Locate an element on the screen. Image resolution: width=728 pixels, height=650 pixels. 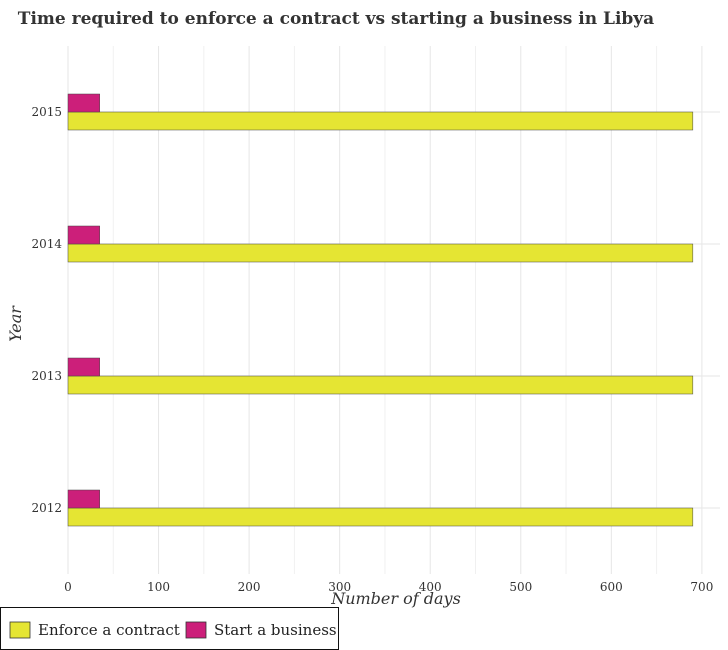
bar-enforce-a-contract-2015 is located at coordinates (380, 121).